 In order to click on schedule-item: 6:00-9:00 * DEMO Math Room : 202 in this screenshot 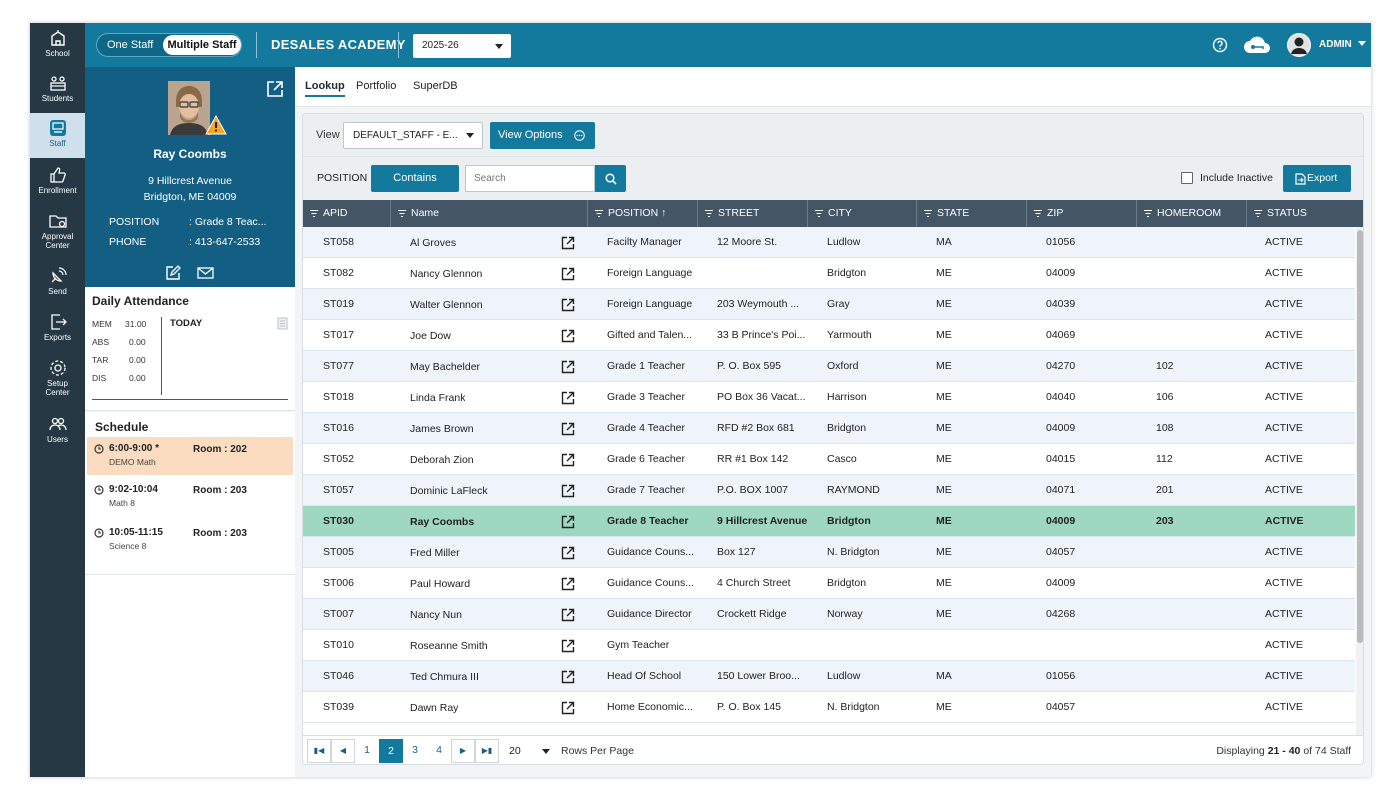, I will do `click(190, 456)`.